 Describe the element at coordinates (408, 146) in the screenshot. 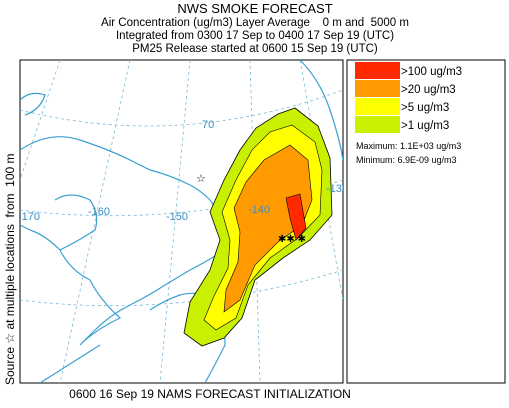

I see `maximum: Maximum: 1.1E+03 ug/m3` at that location.